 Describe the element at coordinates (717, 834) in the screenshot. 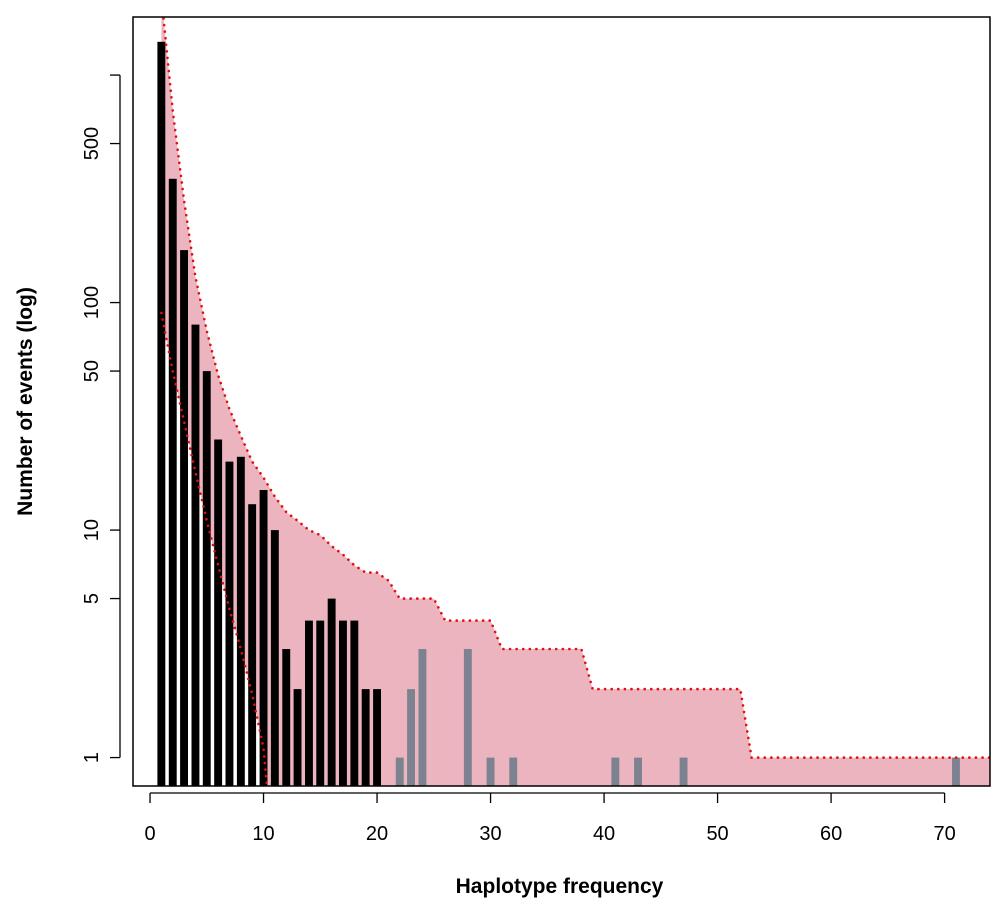

I see `x-tick-label: 50` at that location.